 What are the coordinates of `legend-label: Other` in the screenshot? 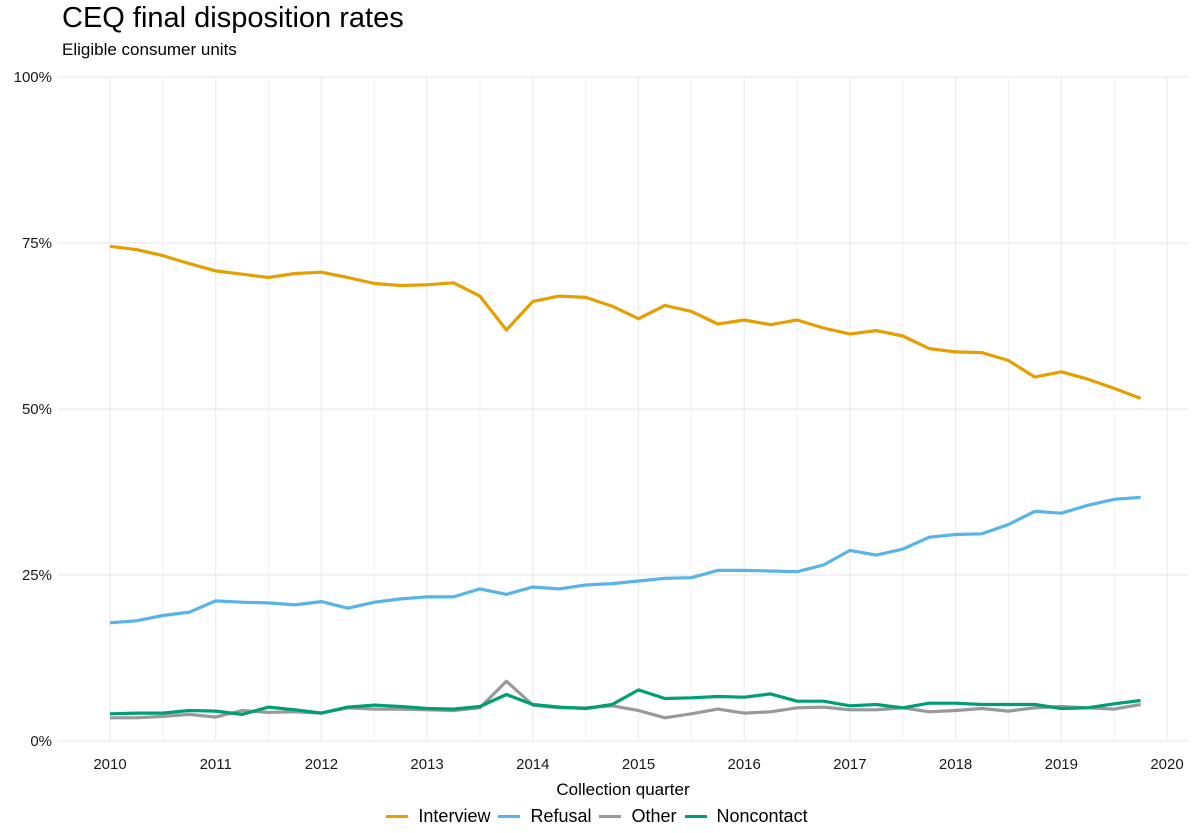 It's located at (654, 816).